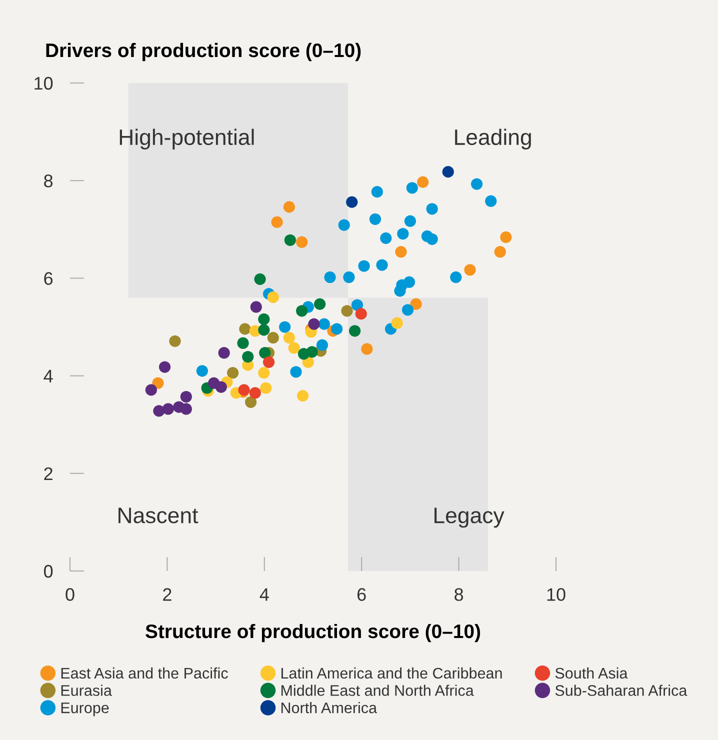  I want to click on annotation: Nascent, so click(158, 516).